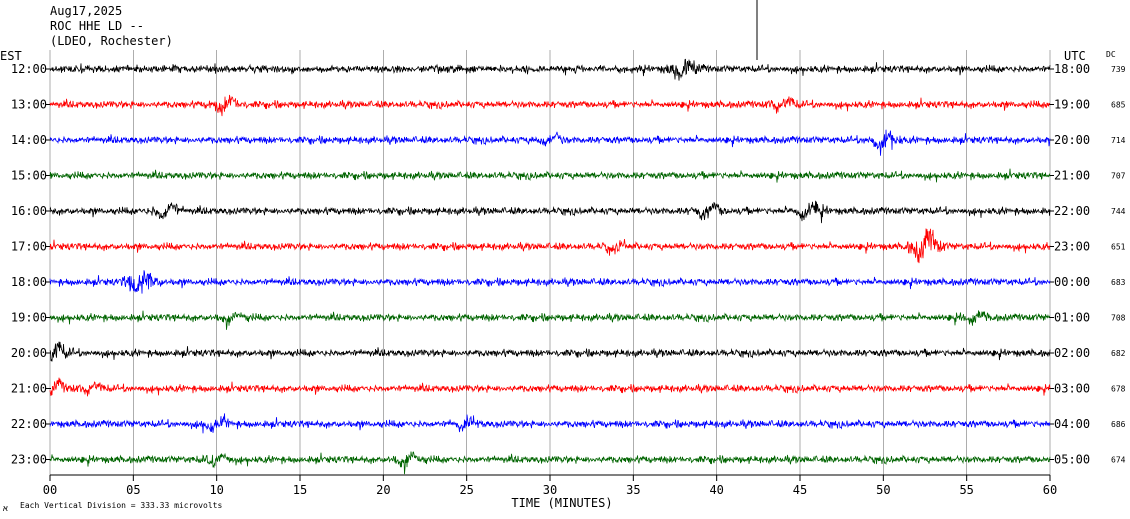 This screenshot has width=1130, height=519. Describe the element at coordinates (1118, 105) in the screenshot. I see `dc-value: 685` at that location.